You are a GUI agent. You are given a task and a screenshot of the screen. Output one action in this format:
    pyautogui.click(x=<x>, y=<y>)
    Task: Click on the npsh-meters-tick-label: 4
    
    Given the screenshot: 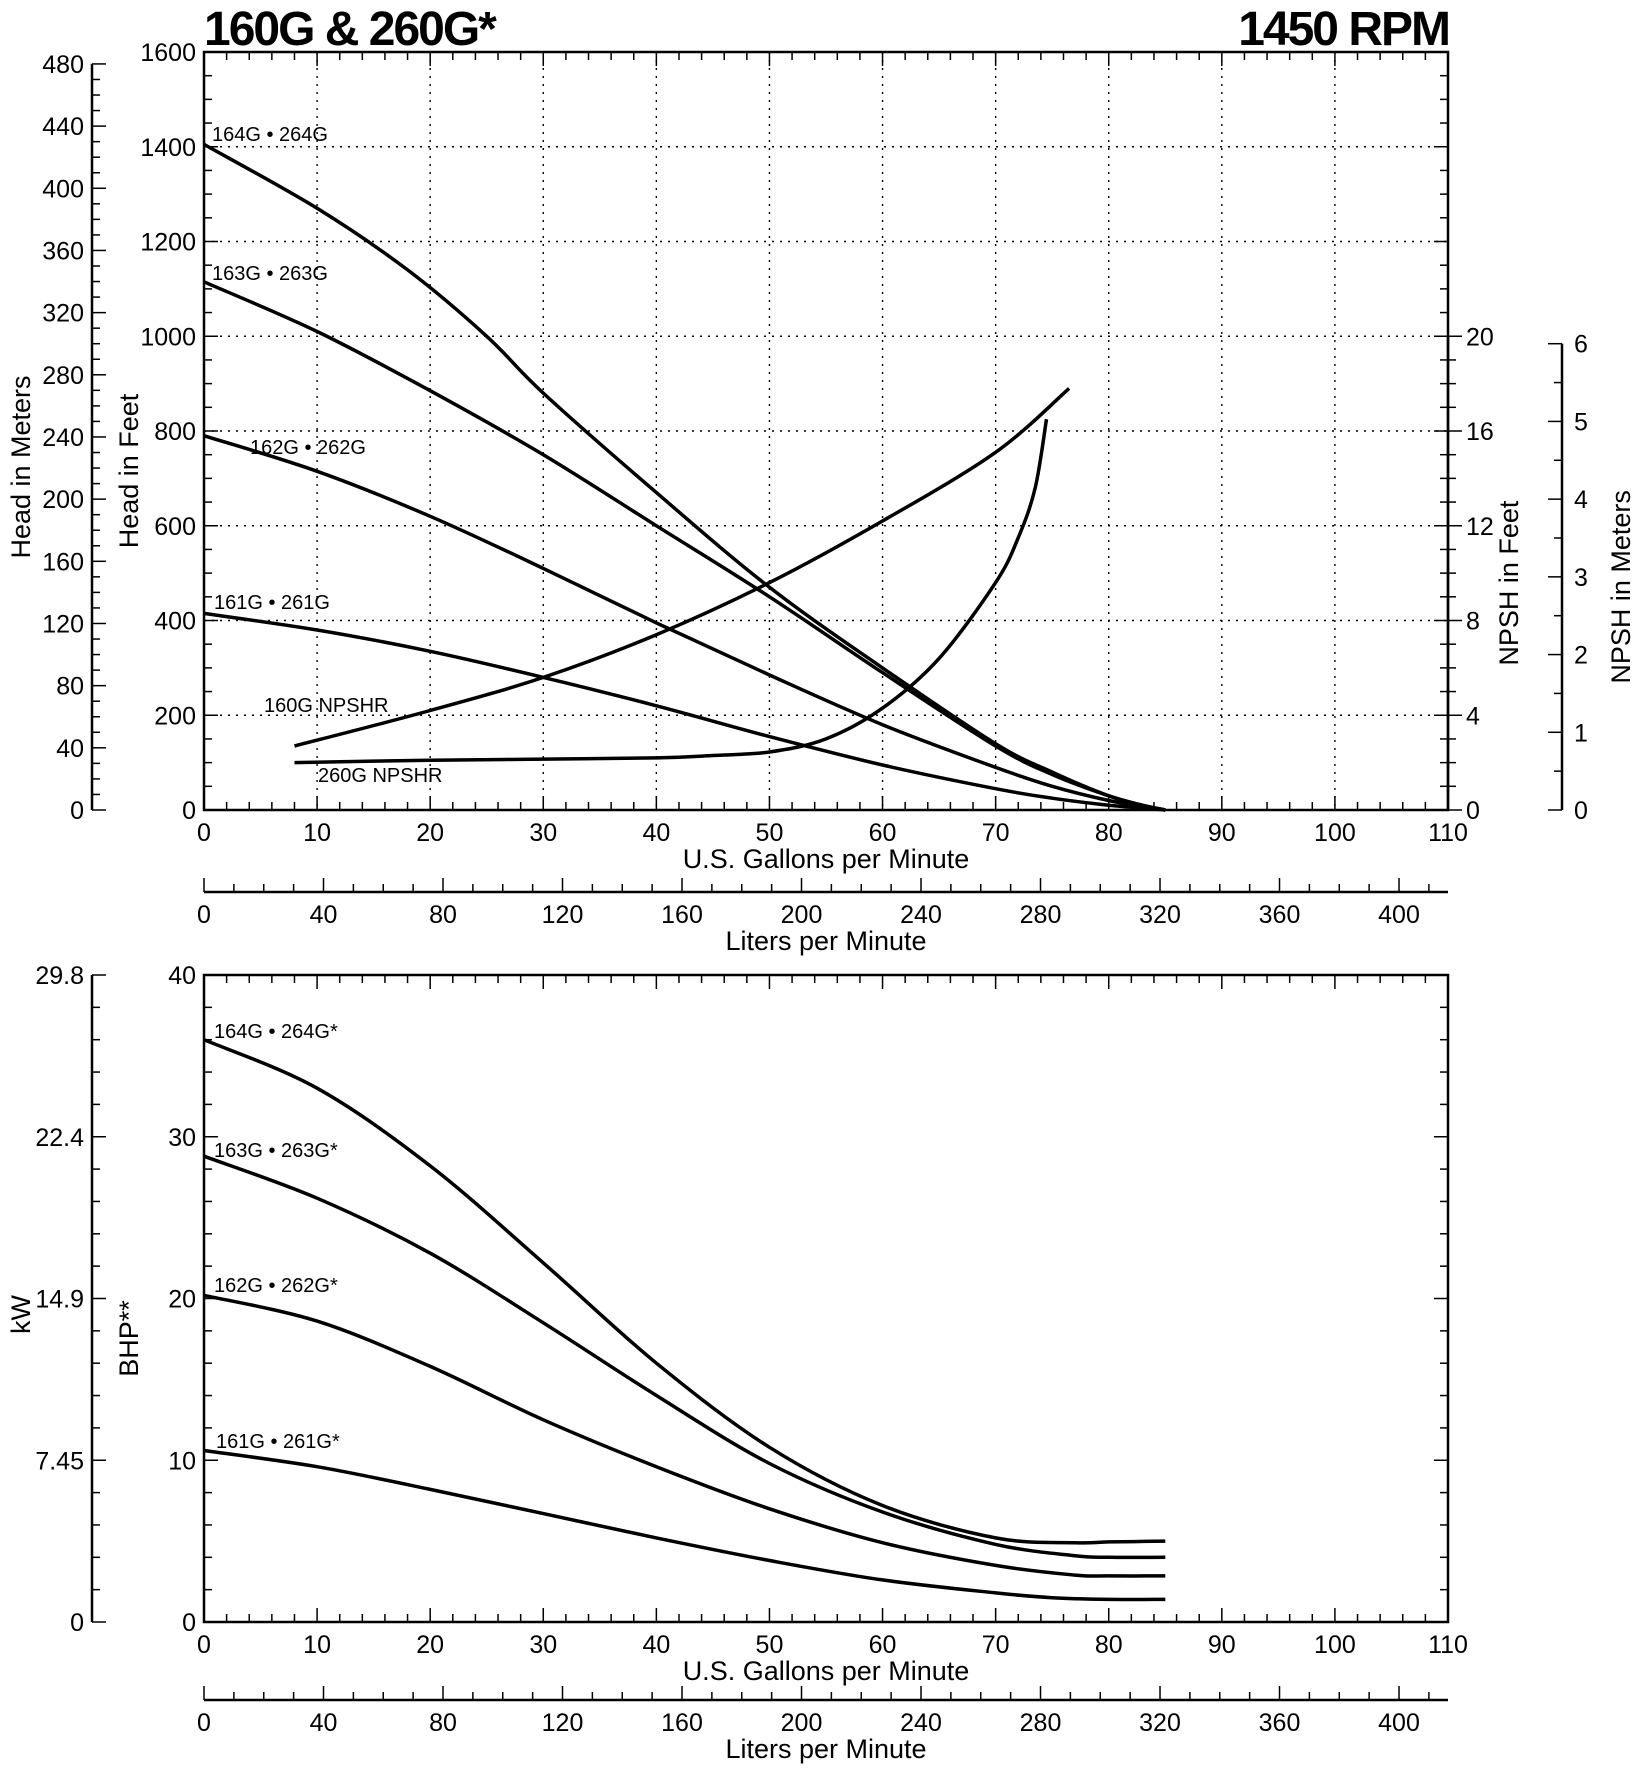 What is the action you would take?
    pyautogui.click(x=1581, y=500)
    